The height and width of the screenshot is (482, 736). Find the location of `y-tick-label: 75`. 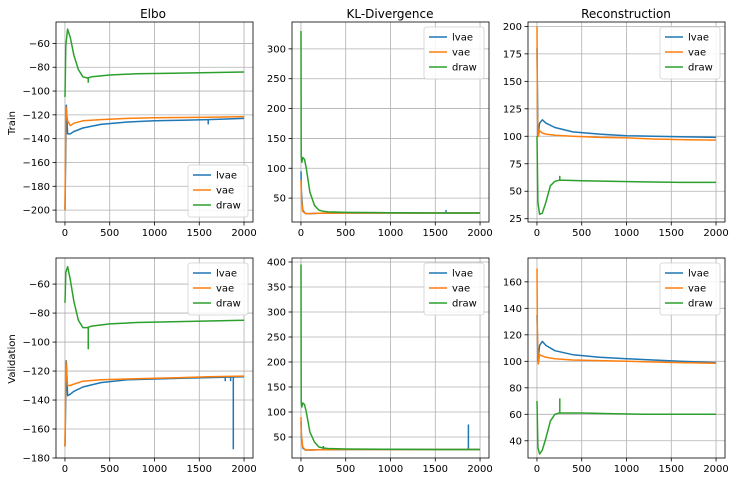

y-tick-label: 75 is located at coordinates (515, 164).